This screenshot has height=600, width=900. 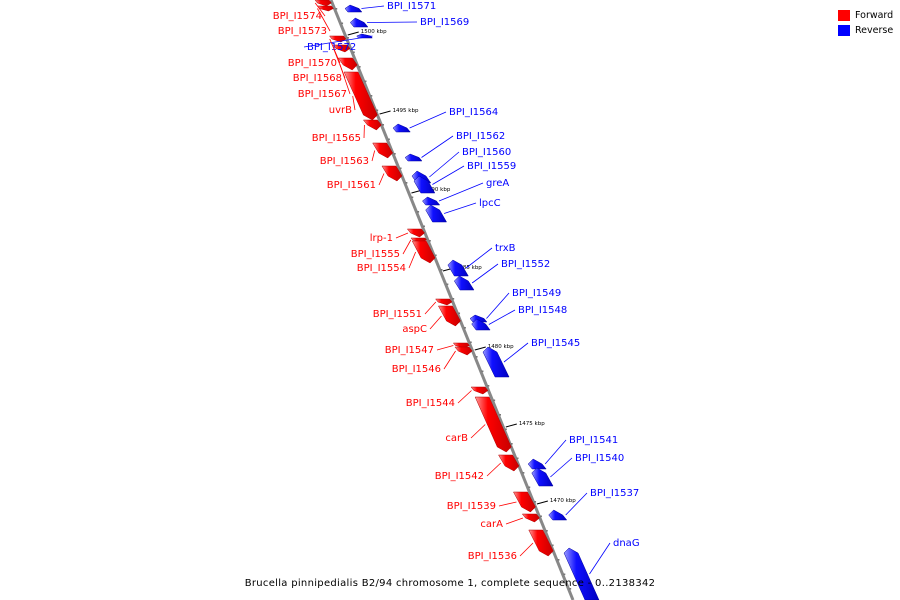 I want to click on gene-label: BPI_I1573, so click(x=302, y=31).